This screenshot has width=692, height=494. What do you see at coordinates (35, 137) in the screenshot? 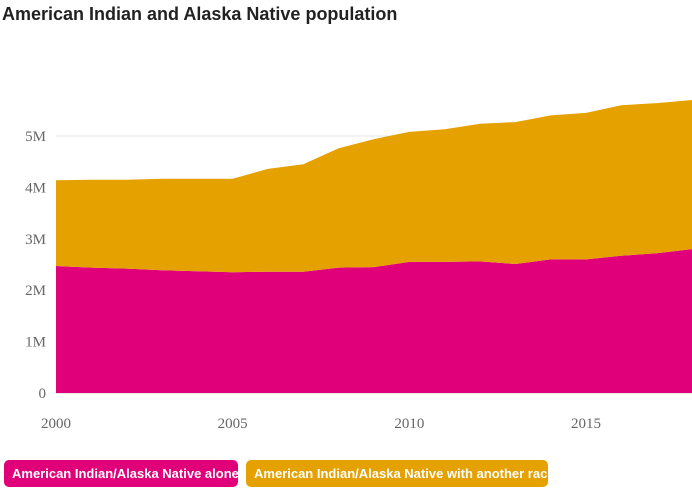
I see `y-tick-label: 5M` at bounding box center [35, 137].